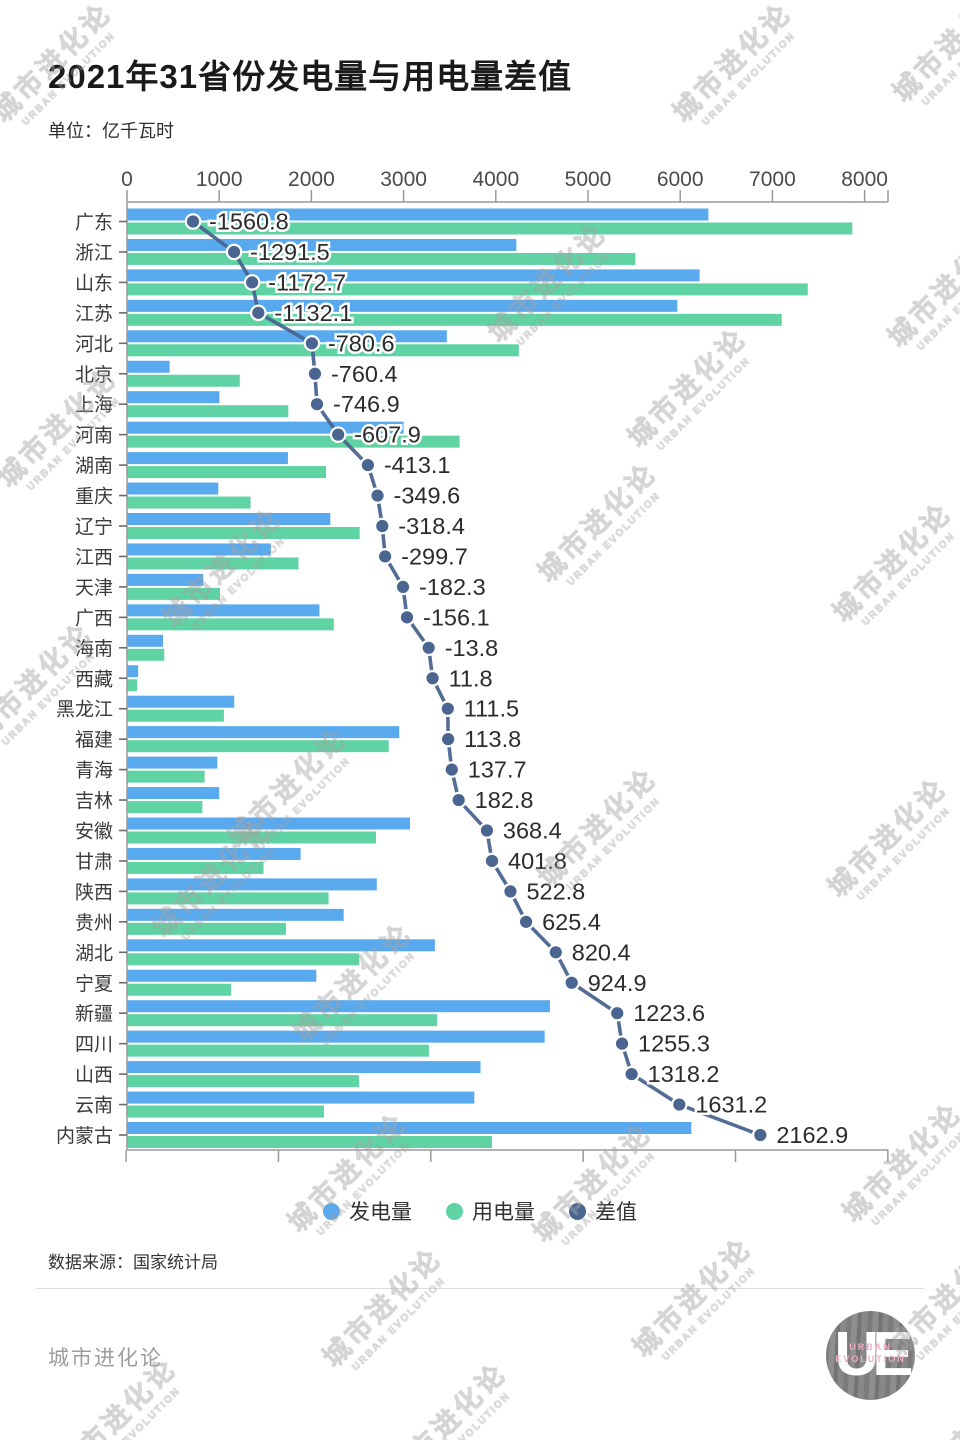 The width and height of the screenshot is (960, 1440). Describe the element at coordinates (367, 1211) in the screenshot. I see `legend-item-0: 发电量` at that location.